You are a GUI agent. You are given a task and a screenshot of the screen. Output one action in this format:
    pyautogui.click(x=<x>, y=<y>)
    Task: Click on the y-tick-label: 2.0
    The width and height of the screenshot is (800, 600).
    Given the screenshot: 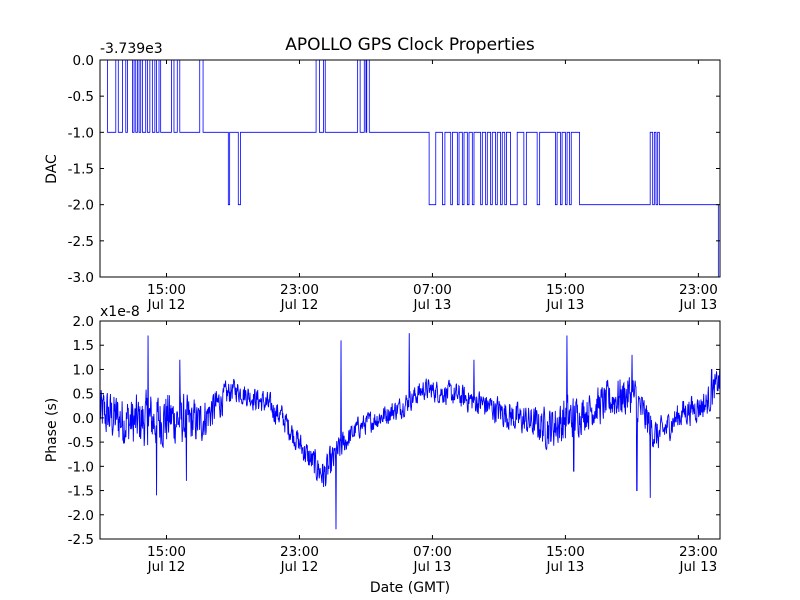 What is the action you would take?
    pyautogui.click(x=83, y=322)
    